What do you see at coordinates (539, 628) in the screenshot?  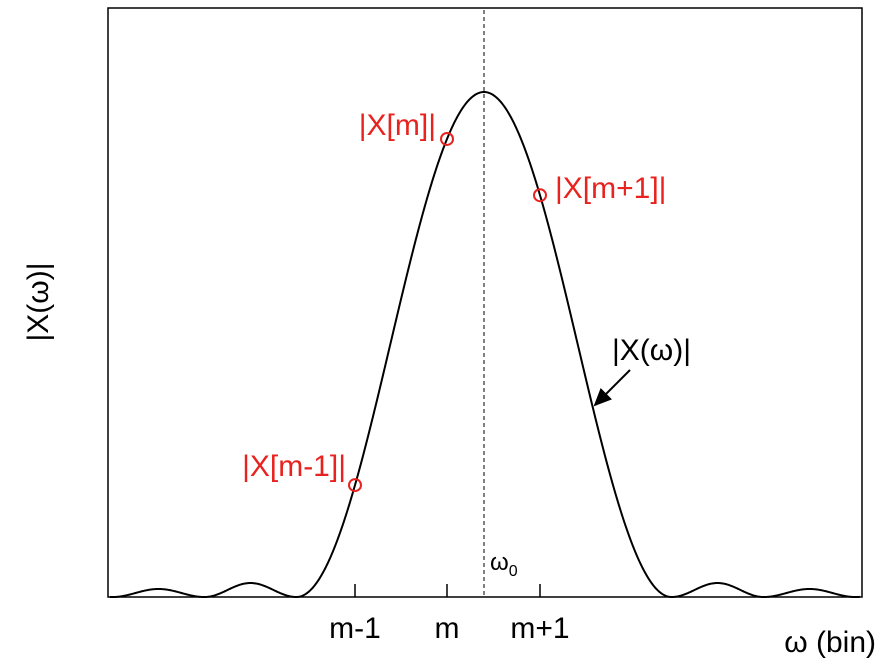 I see `x-tick-label: m+1` at bounding box center [539, 628].